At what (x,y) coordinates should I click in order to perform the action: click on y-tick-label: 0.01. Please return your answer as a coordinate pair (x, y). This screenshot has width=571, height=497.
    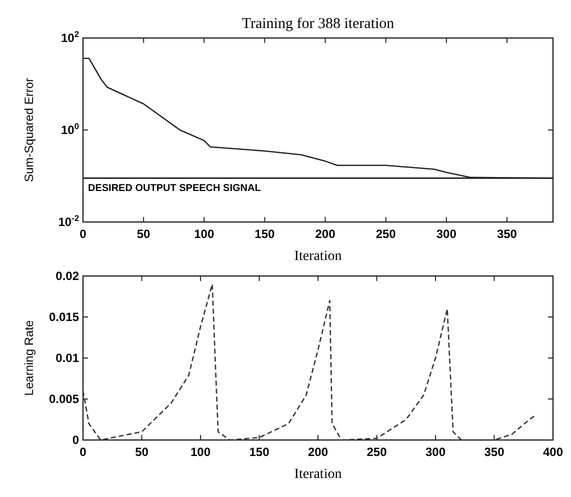
    Looking at the image, I should click on (68, 358).